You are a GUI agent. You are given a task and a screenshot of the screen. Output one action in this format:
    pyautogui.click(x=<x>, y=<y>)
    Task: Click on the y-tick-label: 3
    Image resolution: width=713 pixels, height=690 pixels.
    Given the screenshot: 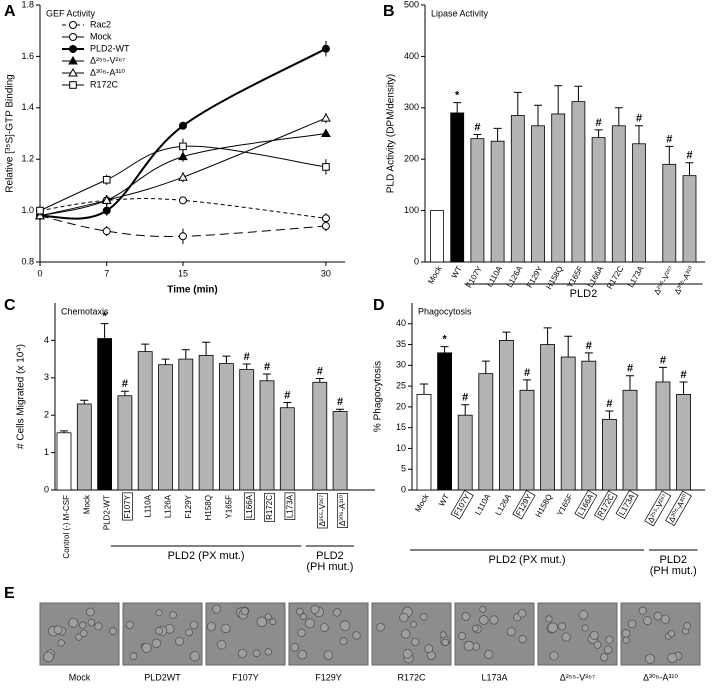 What is the action you would take?
    pyautogui.click(x=46, y=377)
    